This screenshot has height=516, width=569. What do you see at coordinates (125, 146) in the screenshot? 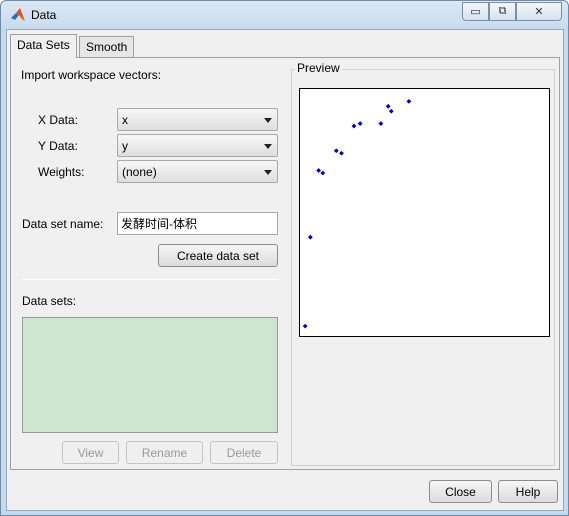
I see `y-data-value: y` at bounding box center [125, 146].